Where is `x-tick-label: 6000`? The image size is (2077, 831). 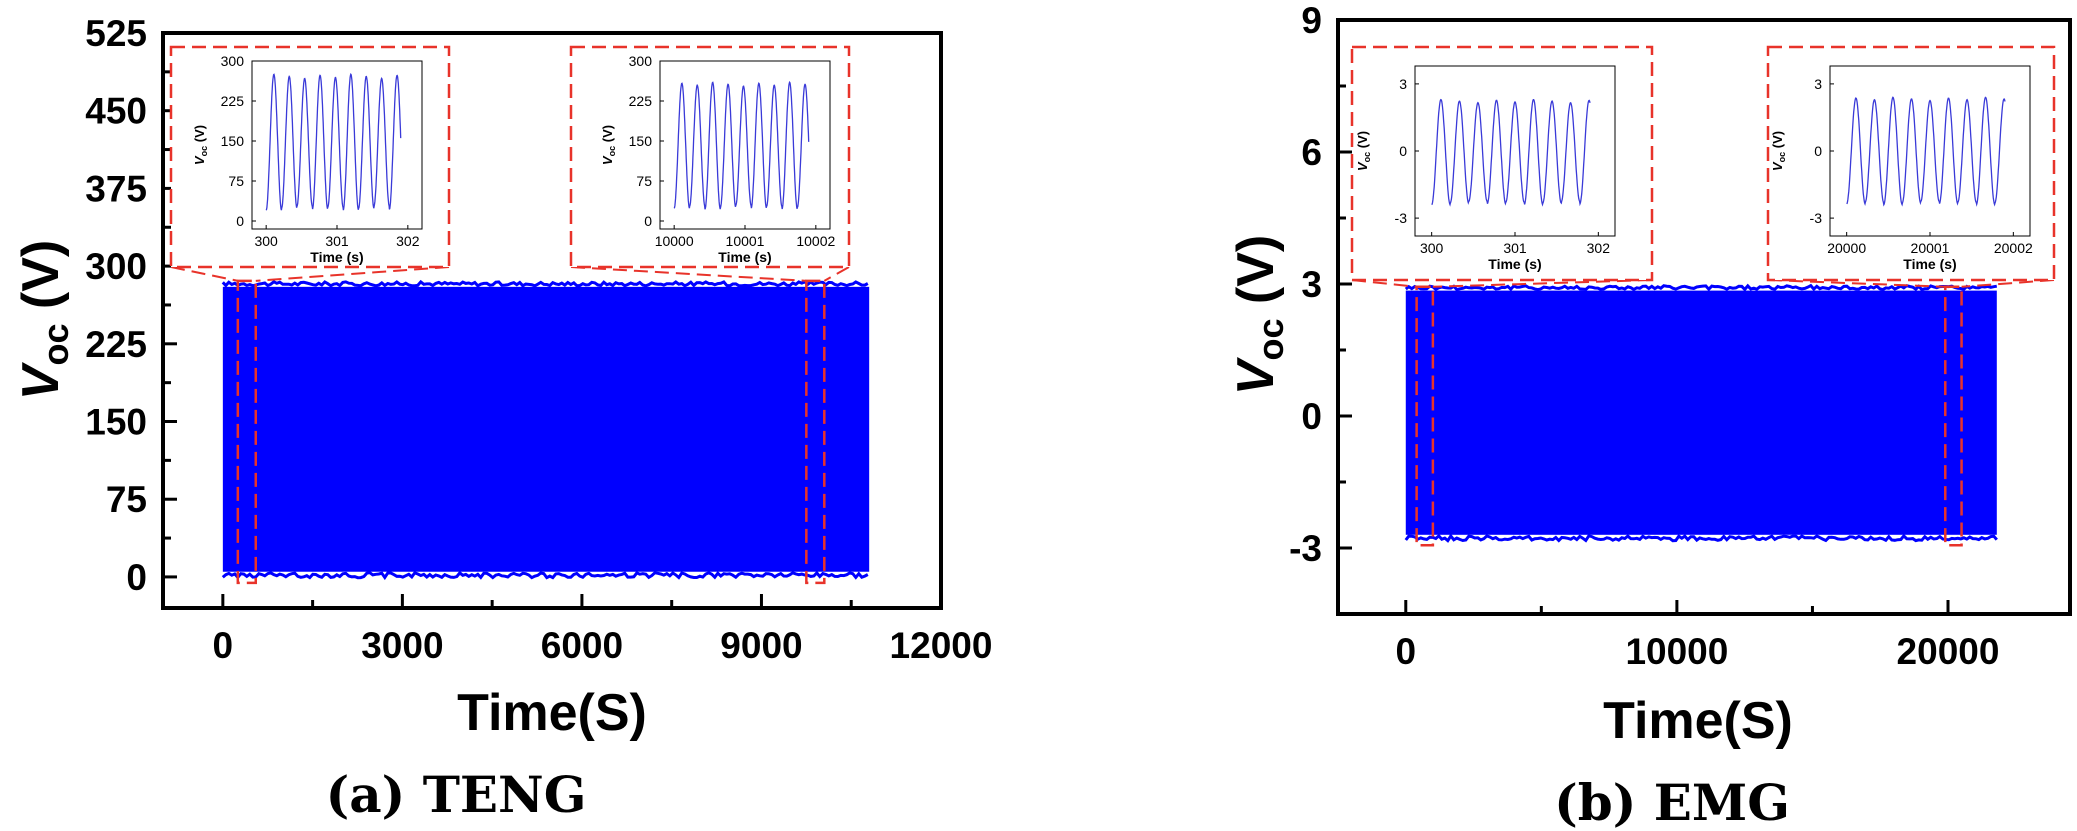 x-tick-label: 6000 is located at coordinates (582, 645).